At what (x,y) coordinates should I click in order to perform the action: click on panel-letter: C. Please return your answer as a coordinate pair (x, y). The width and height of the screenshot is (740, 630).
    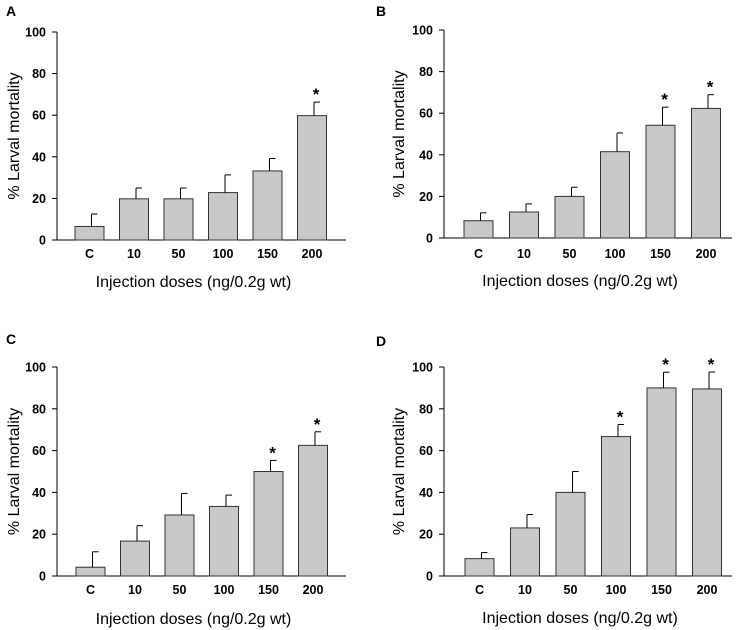
    Looking at the image, I should click on (11, 339).